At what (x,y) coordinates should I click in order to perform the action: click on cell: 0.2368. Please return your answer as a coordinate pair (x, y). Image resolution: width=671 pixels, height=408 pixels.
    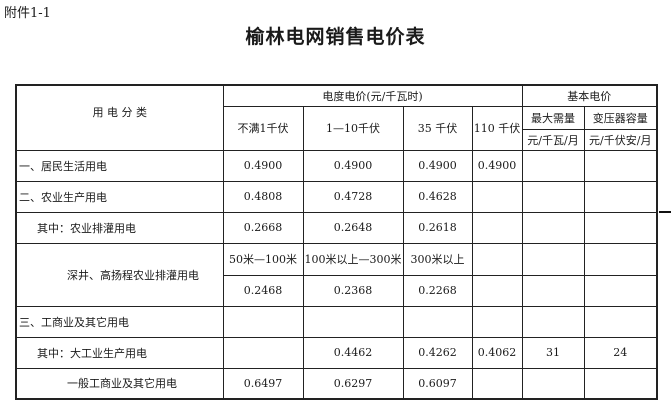
    Looking at the image, I should click on (353, 290).